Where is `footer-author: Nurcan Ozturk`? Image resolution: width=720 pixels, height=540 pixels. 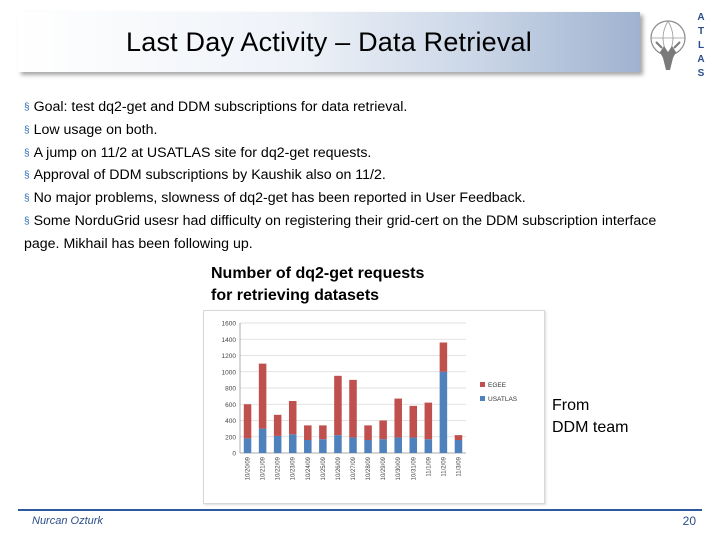 footer-author: Nurcan Ozturk is located at coordinates (67, 521).